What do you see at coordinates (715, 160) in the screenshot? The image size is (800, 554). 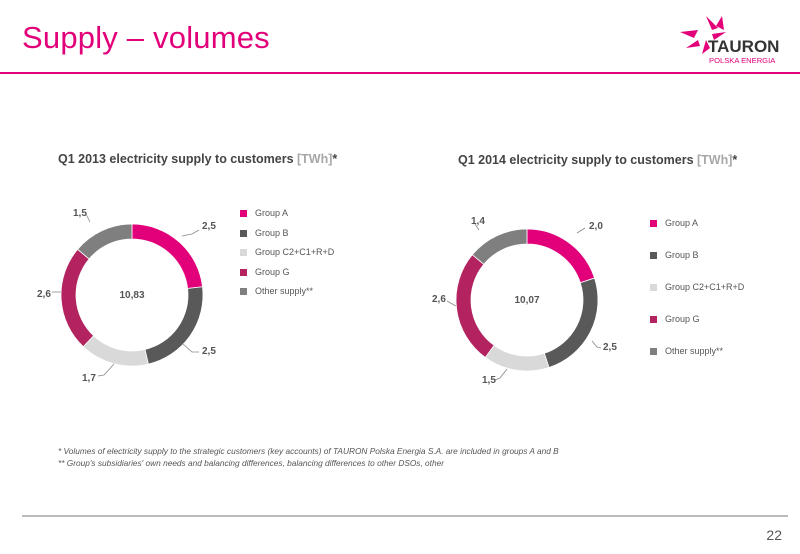 I see `chart-title-2014-unit: [TWh]` at bounding box center [715, 160].